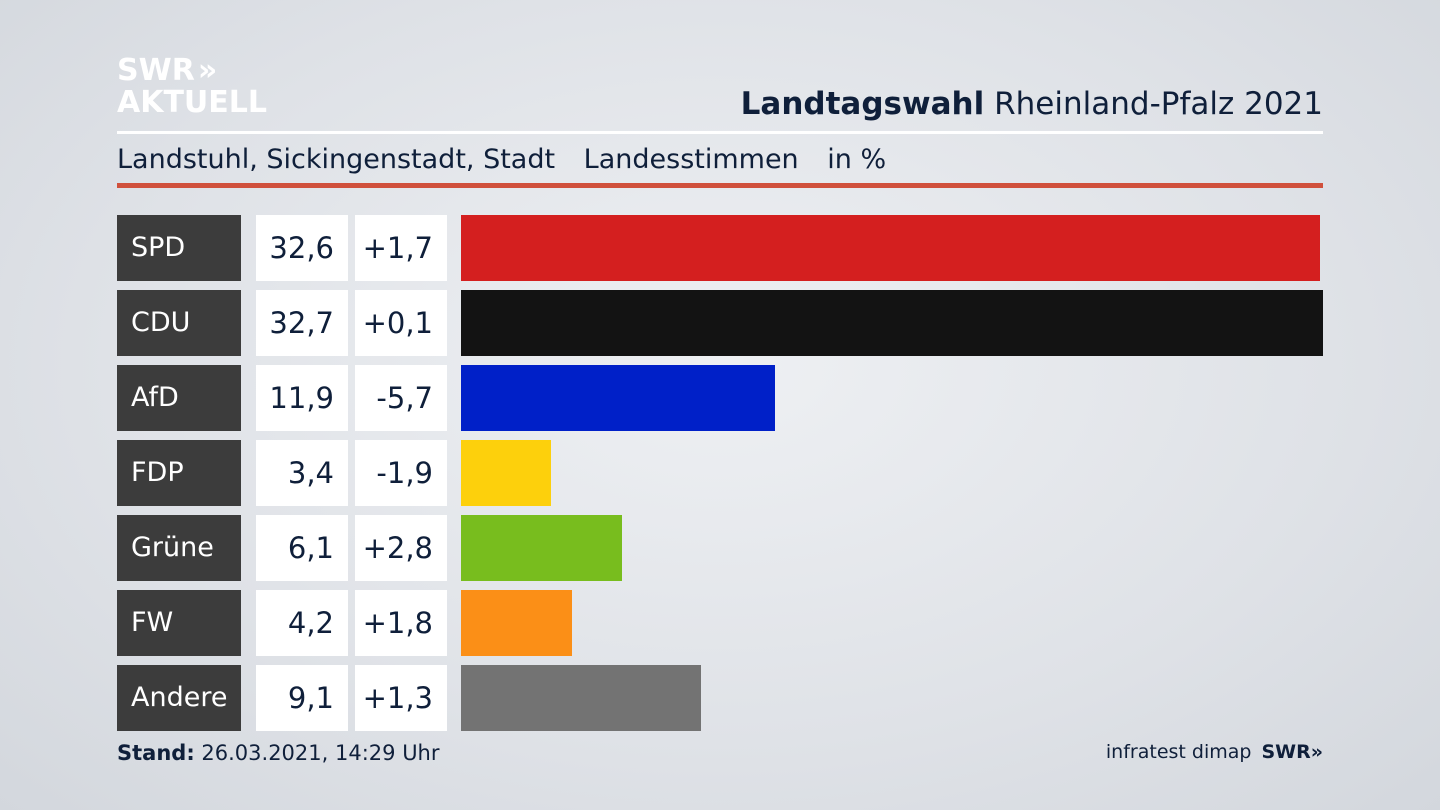  What do you see at coordinates (401, 248) in the screenshot?
I see `diff-label: +1,7` at bounding box center [401, 248].